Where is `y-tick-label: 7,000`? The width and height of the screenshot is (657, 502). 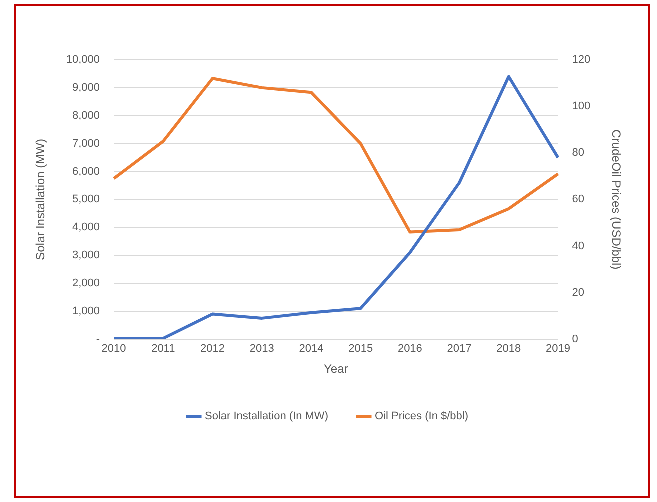
y-tick-label: 7,000 is located at coordinates (86, 144).